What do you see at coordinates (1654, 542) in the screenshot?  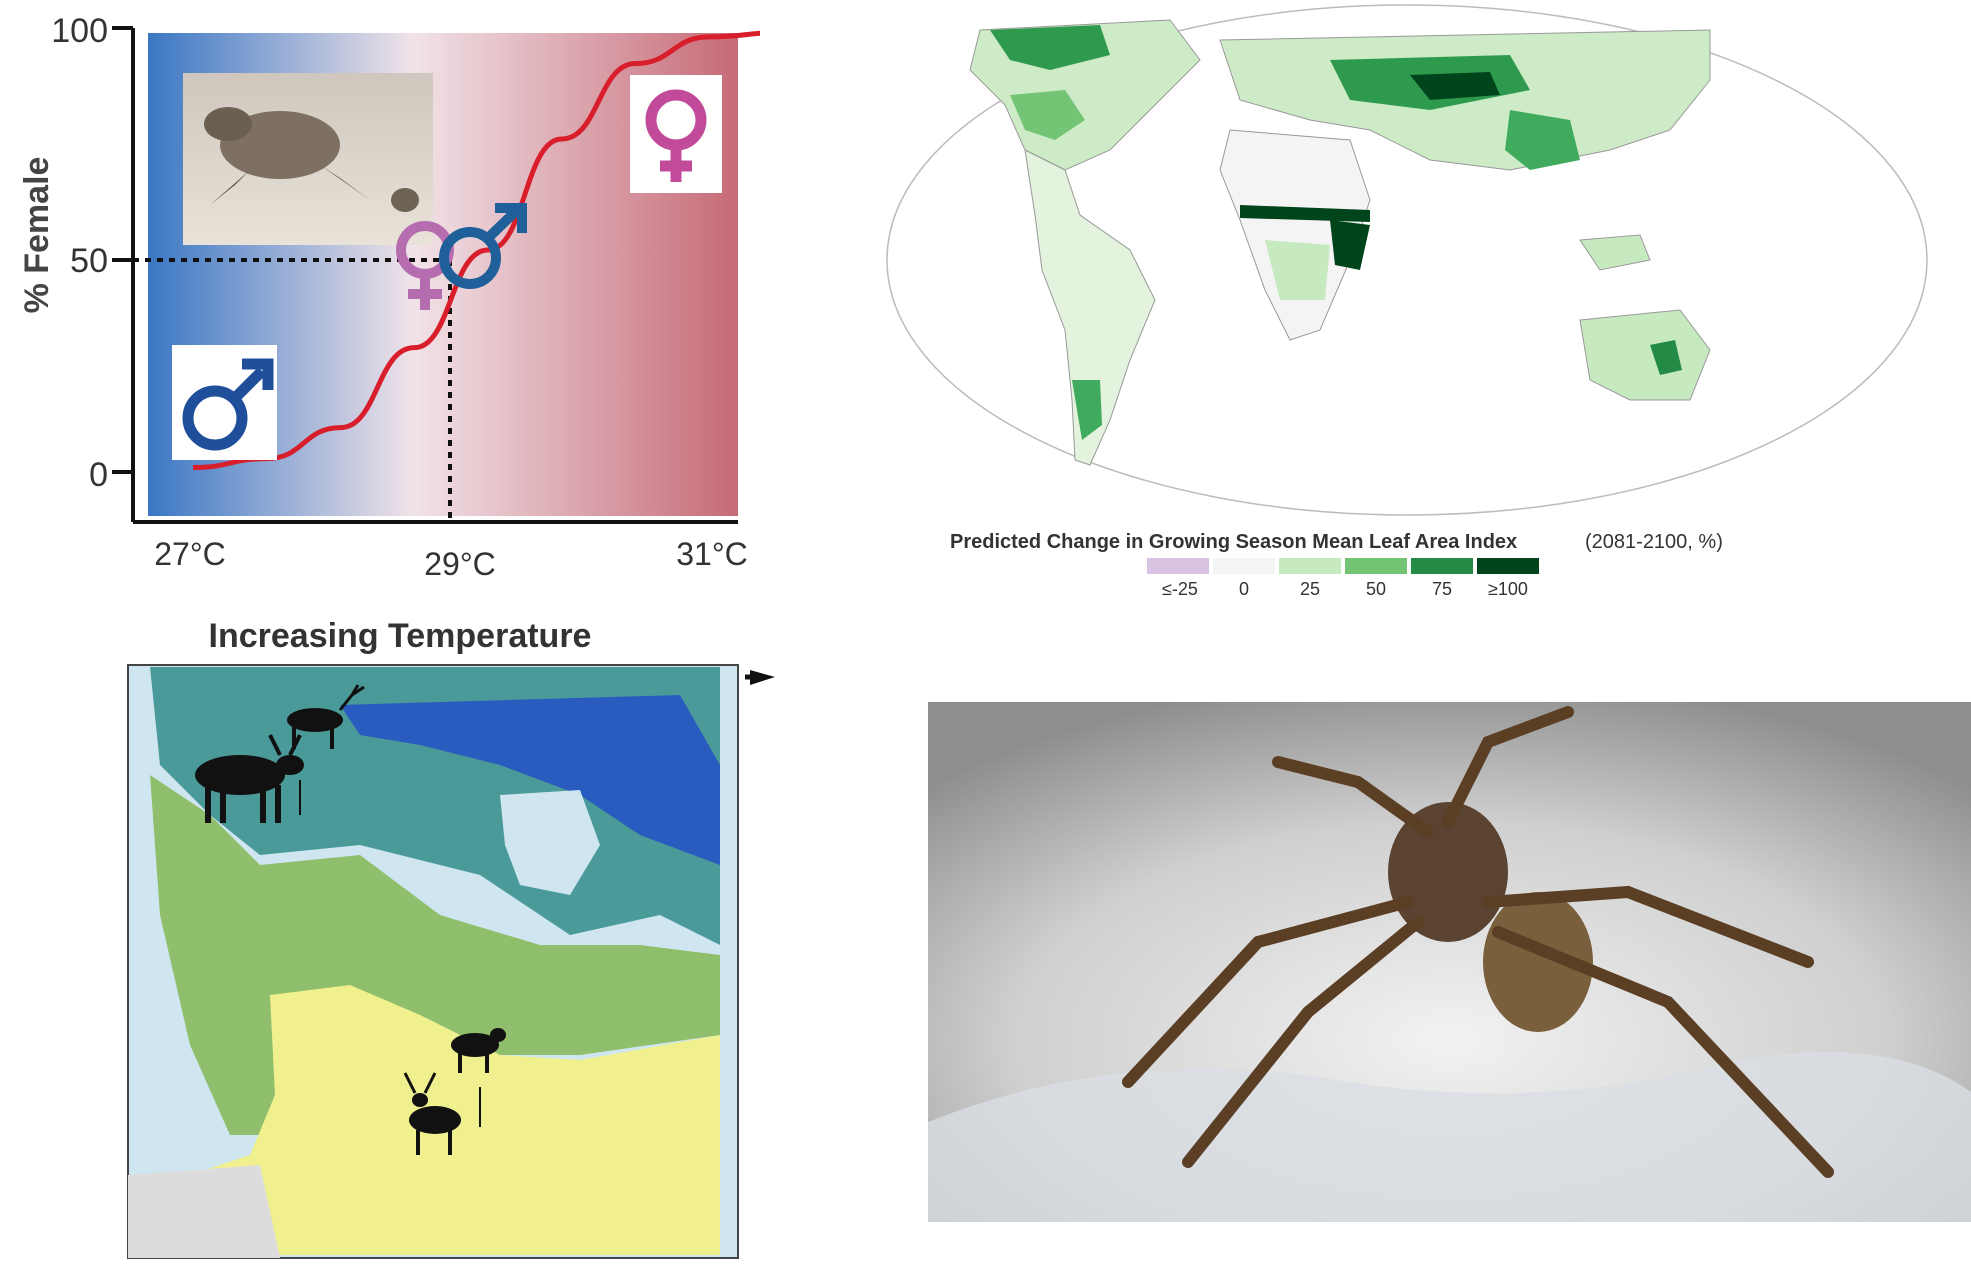 I see `legend-title-suffix: (2081-2100, %)` at bounding box center [1654, 542].